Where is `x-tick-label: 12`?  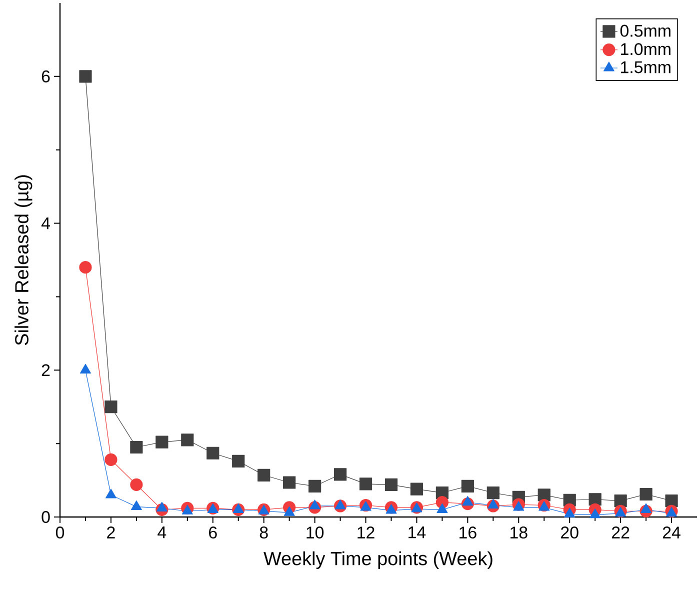 x-tick-label: 12 is located at coordinates (366, 532).